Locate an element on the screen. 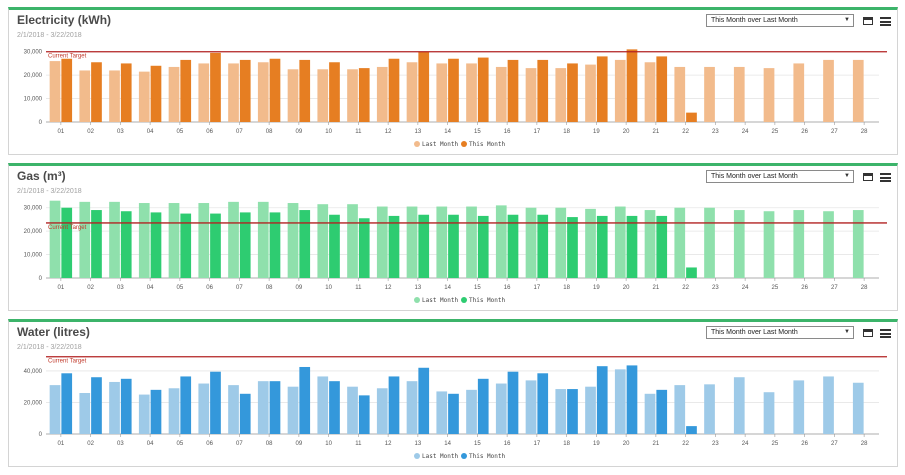 The image size is (905, 475). x-tick-label: 13 is located at coordinates (418, 444).